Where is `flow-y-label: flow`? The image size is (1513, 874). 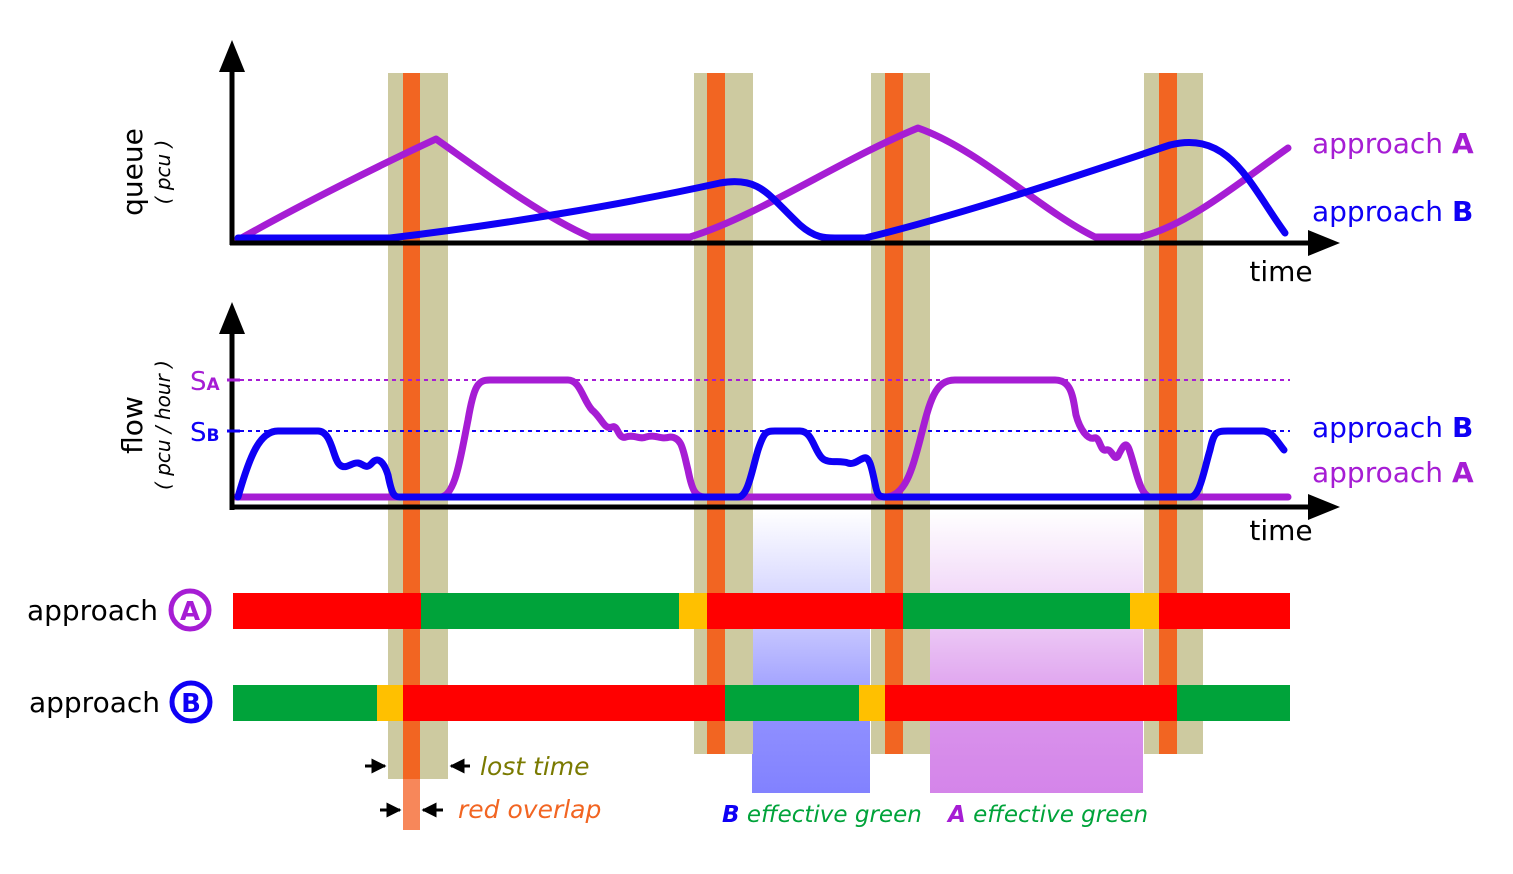 flow-y-label: flow is located at coordinates (132, 425).